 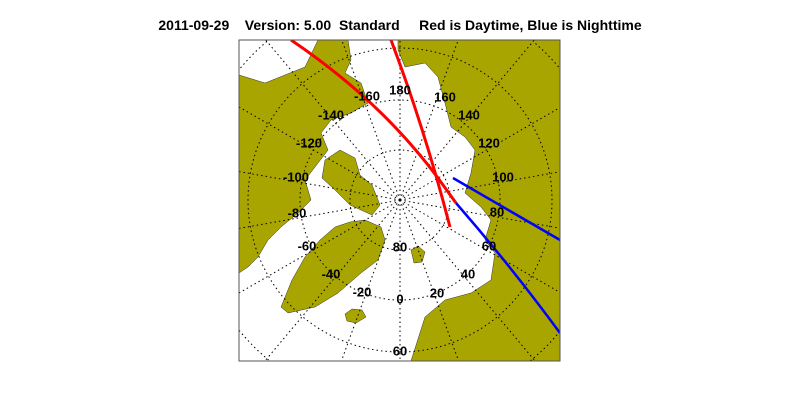 I want to click on longitude-label: -60, so click(x=307, y=245).